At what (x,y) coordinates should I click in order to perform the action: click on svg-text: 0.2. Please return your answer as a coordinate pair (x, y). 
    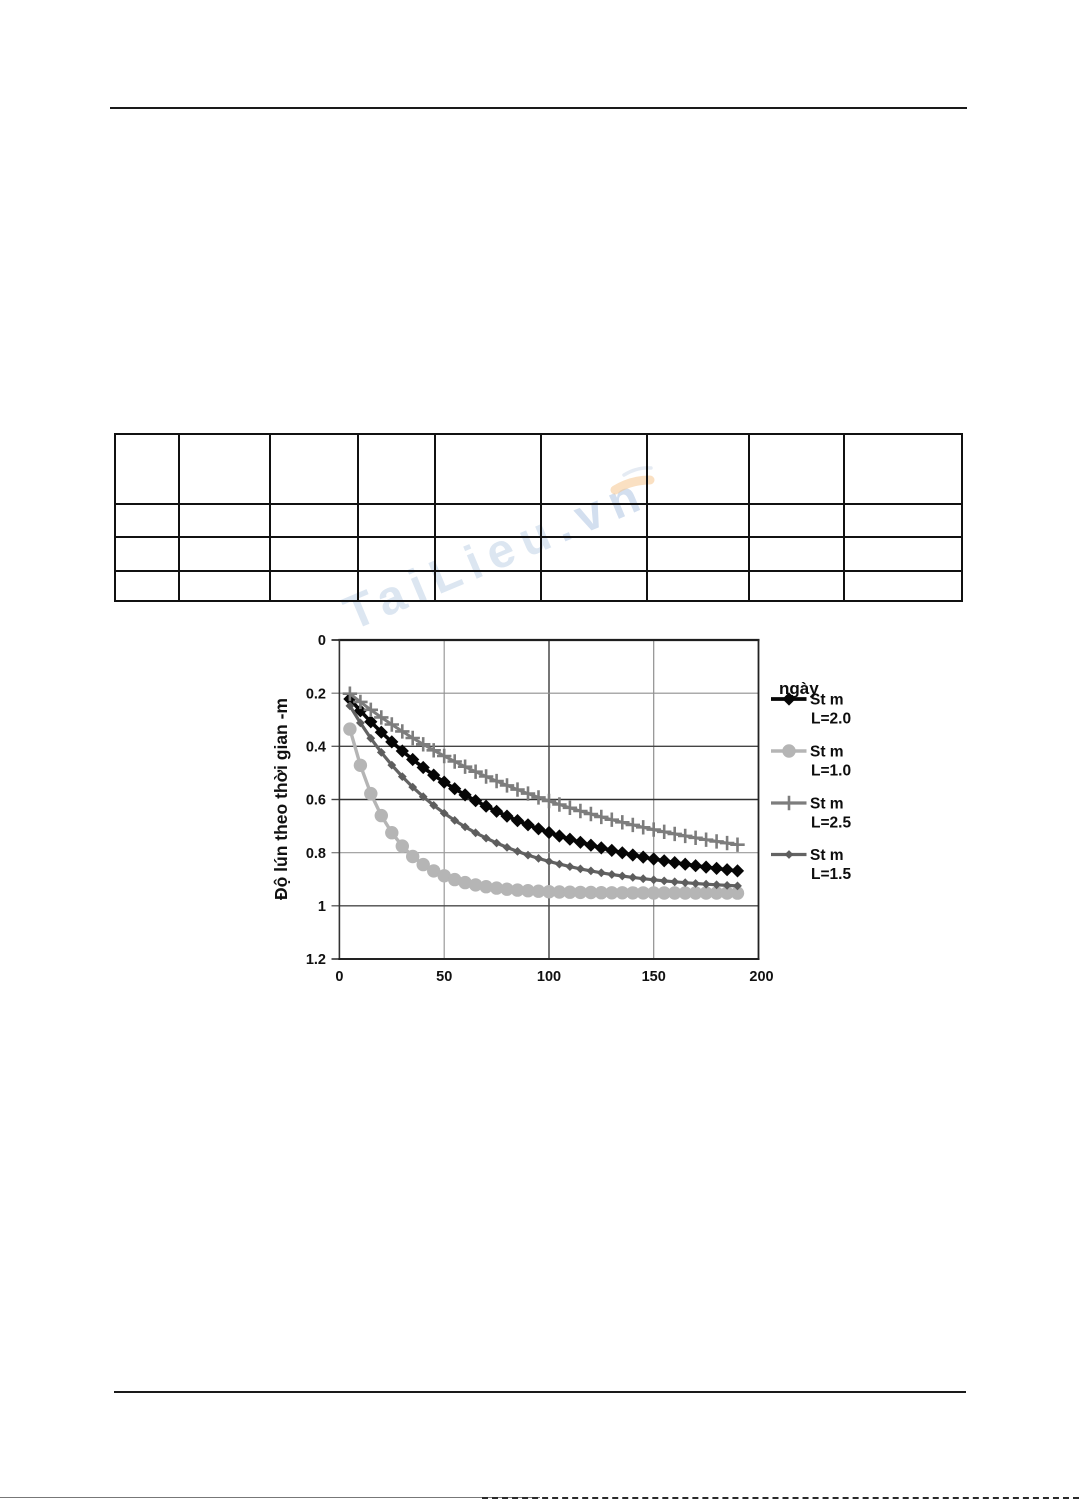
    Looking at the image, I should click on (316, 694).